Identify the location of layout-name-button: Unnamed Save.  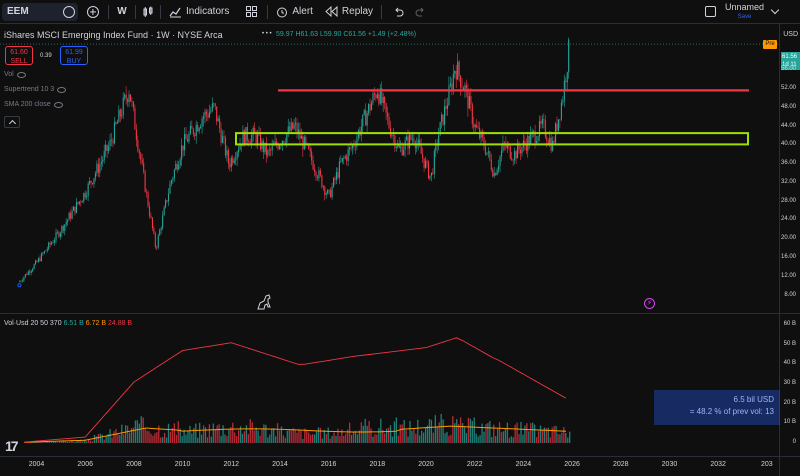
(744, 12).